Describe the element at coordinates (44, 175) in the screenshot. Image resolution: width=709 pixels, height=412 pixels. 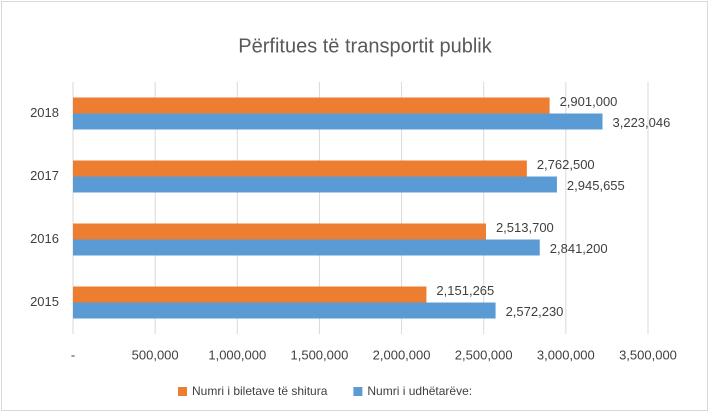
I see `y-tick-label: 2017` at that location.